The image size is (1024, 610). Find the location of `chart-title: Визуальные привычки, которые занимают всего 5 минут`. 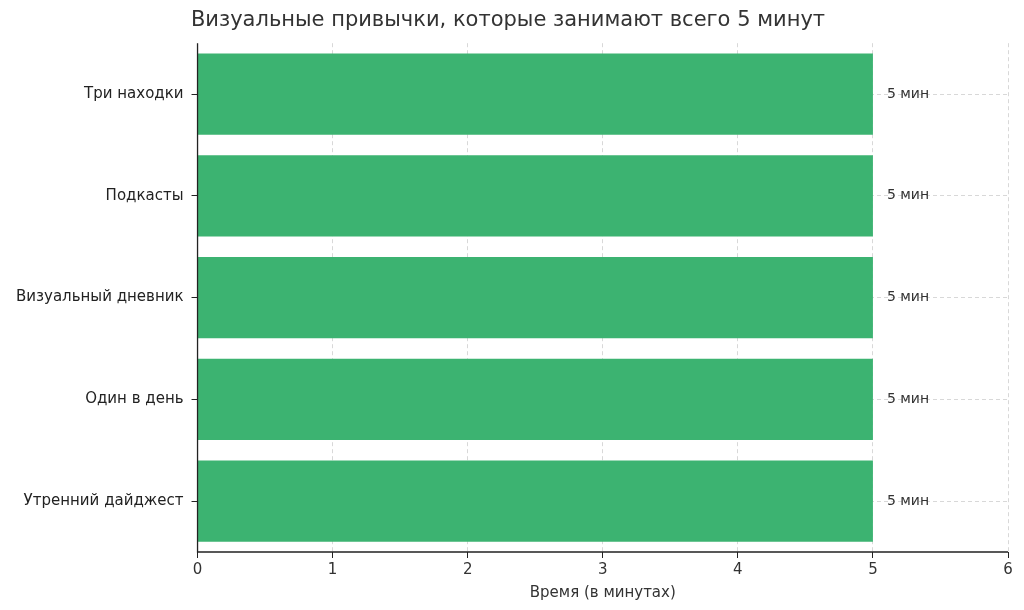

chart-title: Визуальные привычки, которые занимают всего 5 минут is located at coordinates (508, 19).